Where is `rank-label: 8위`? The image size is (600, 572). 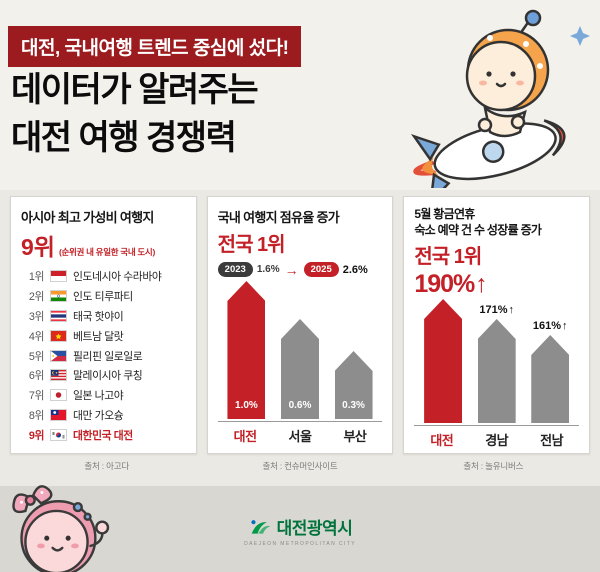 rank-label: 8위 is located at coordinates (36, 416).